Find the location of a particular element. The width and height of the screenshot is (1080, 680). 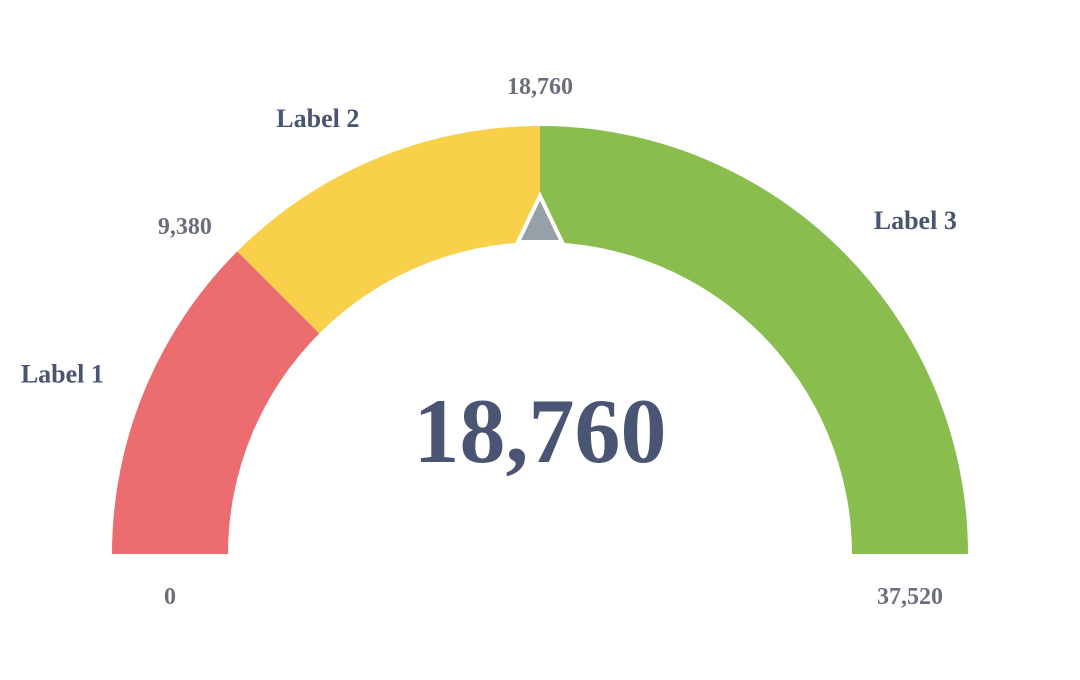

gauge-pointer is located at coordinates (540, 217).